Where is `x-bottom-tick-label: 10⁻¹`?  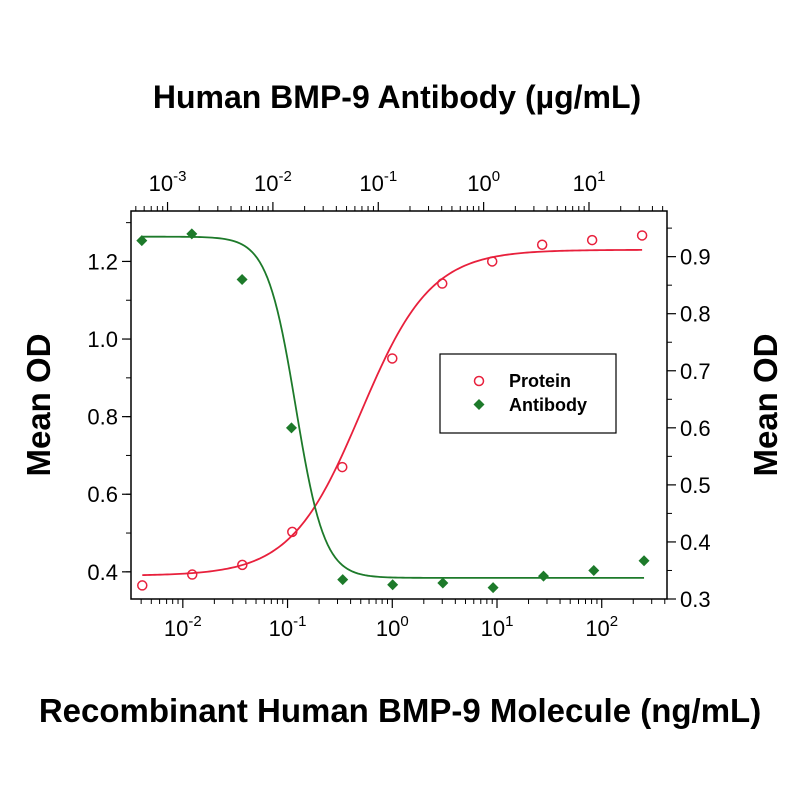
x-bottom-tick-label: 10⁻¹ is located at coordinates (288, 627).